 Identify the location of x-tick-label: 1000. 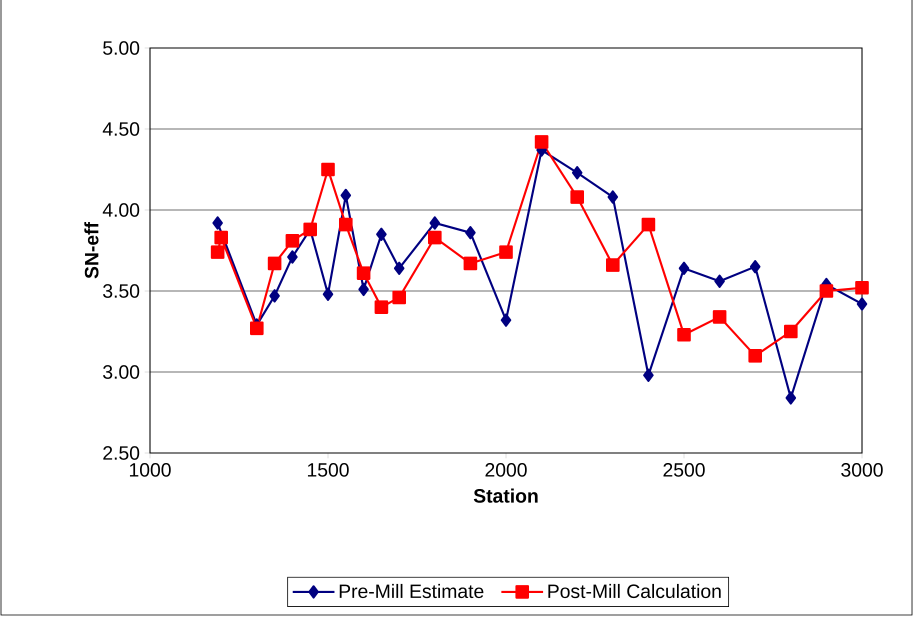
(150, 470).